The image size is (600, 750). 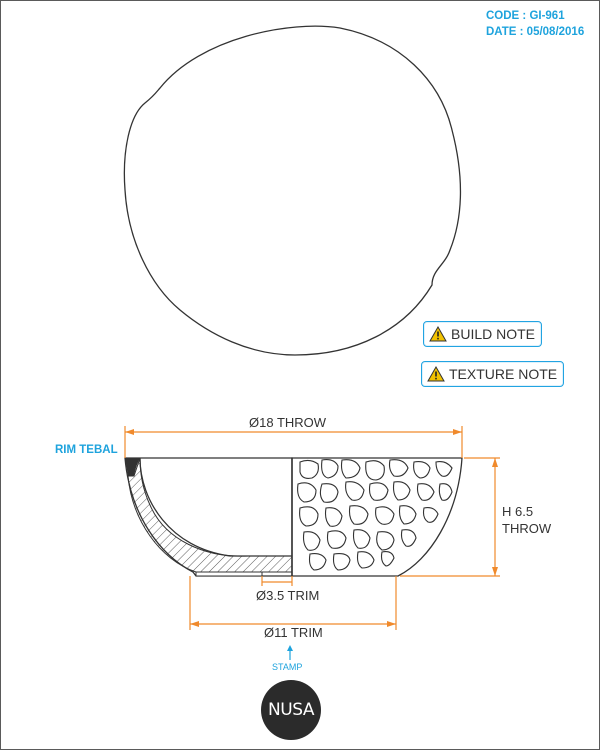 I want to click on dimension-height, so click(x=450, y=517).